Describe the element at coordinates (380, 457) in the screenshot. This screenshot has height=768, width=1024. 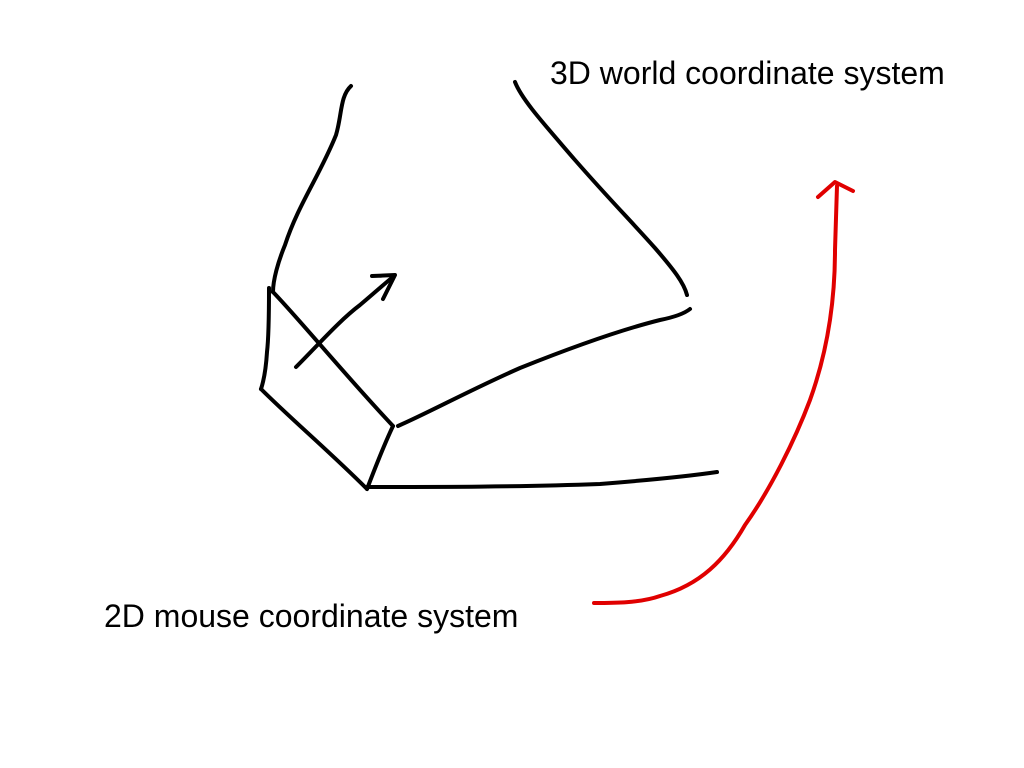
I see `box-front-edge` at that location.